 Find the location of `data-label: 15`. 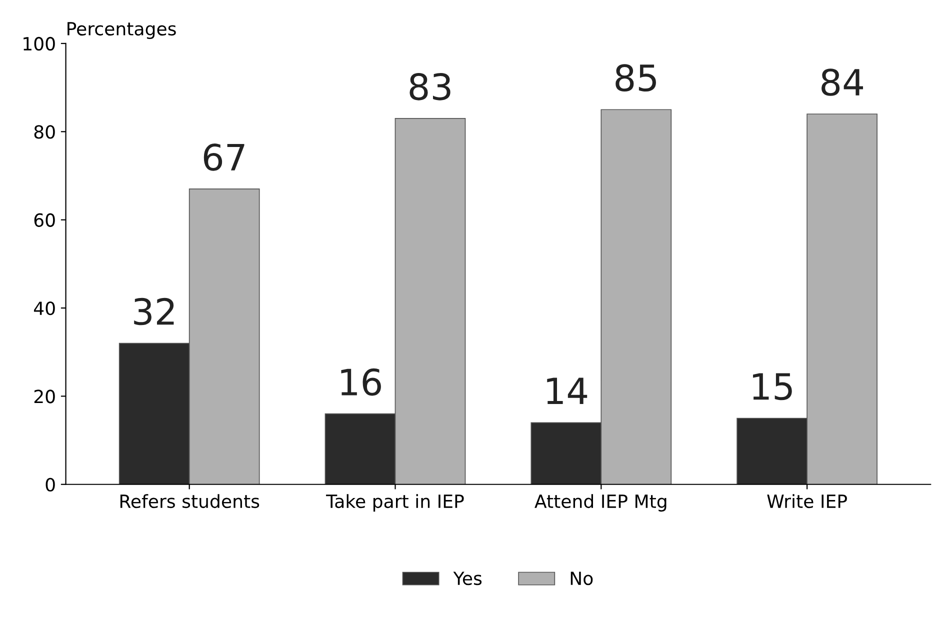

data-label: 15 is located at coordinates (772, 386).